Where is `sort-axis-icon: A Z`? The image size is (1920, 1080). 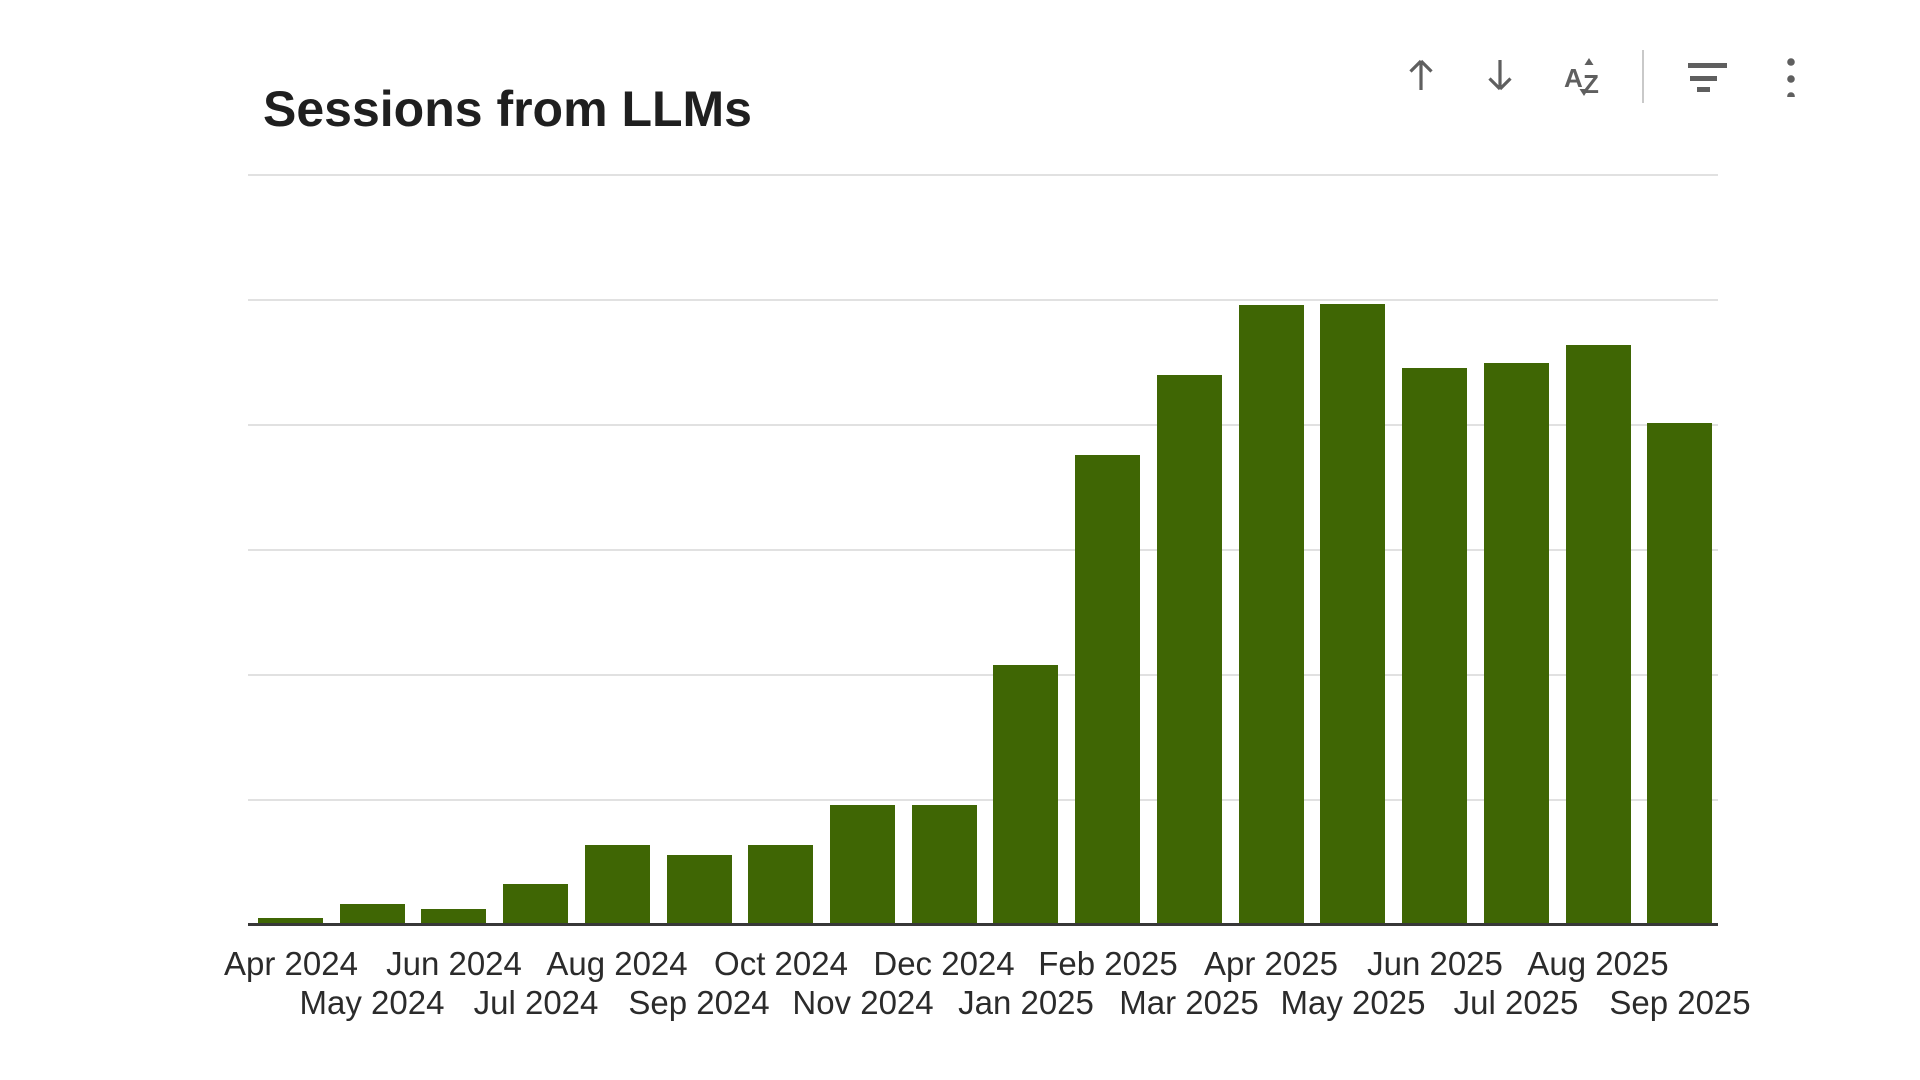
sort-axis-icon: A Z is located at coordinates (1584, 75).